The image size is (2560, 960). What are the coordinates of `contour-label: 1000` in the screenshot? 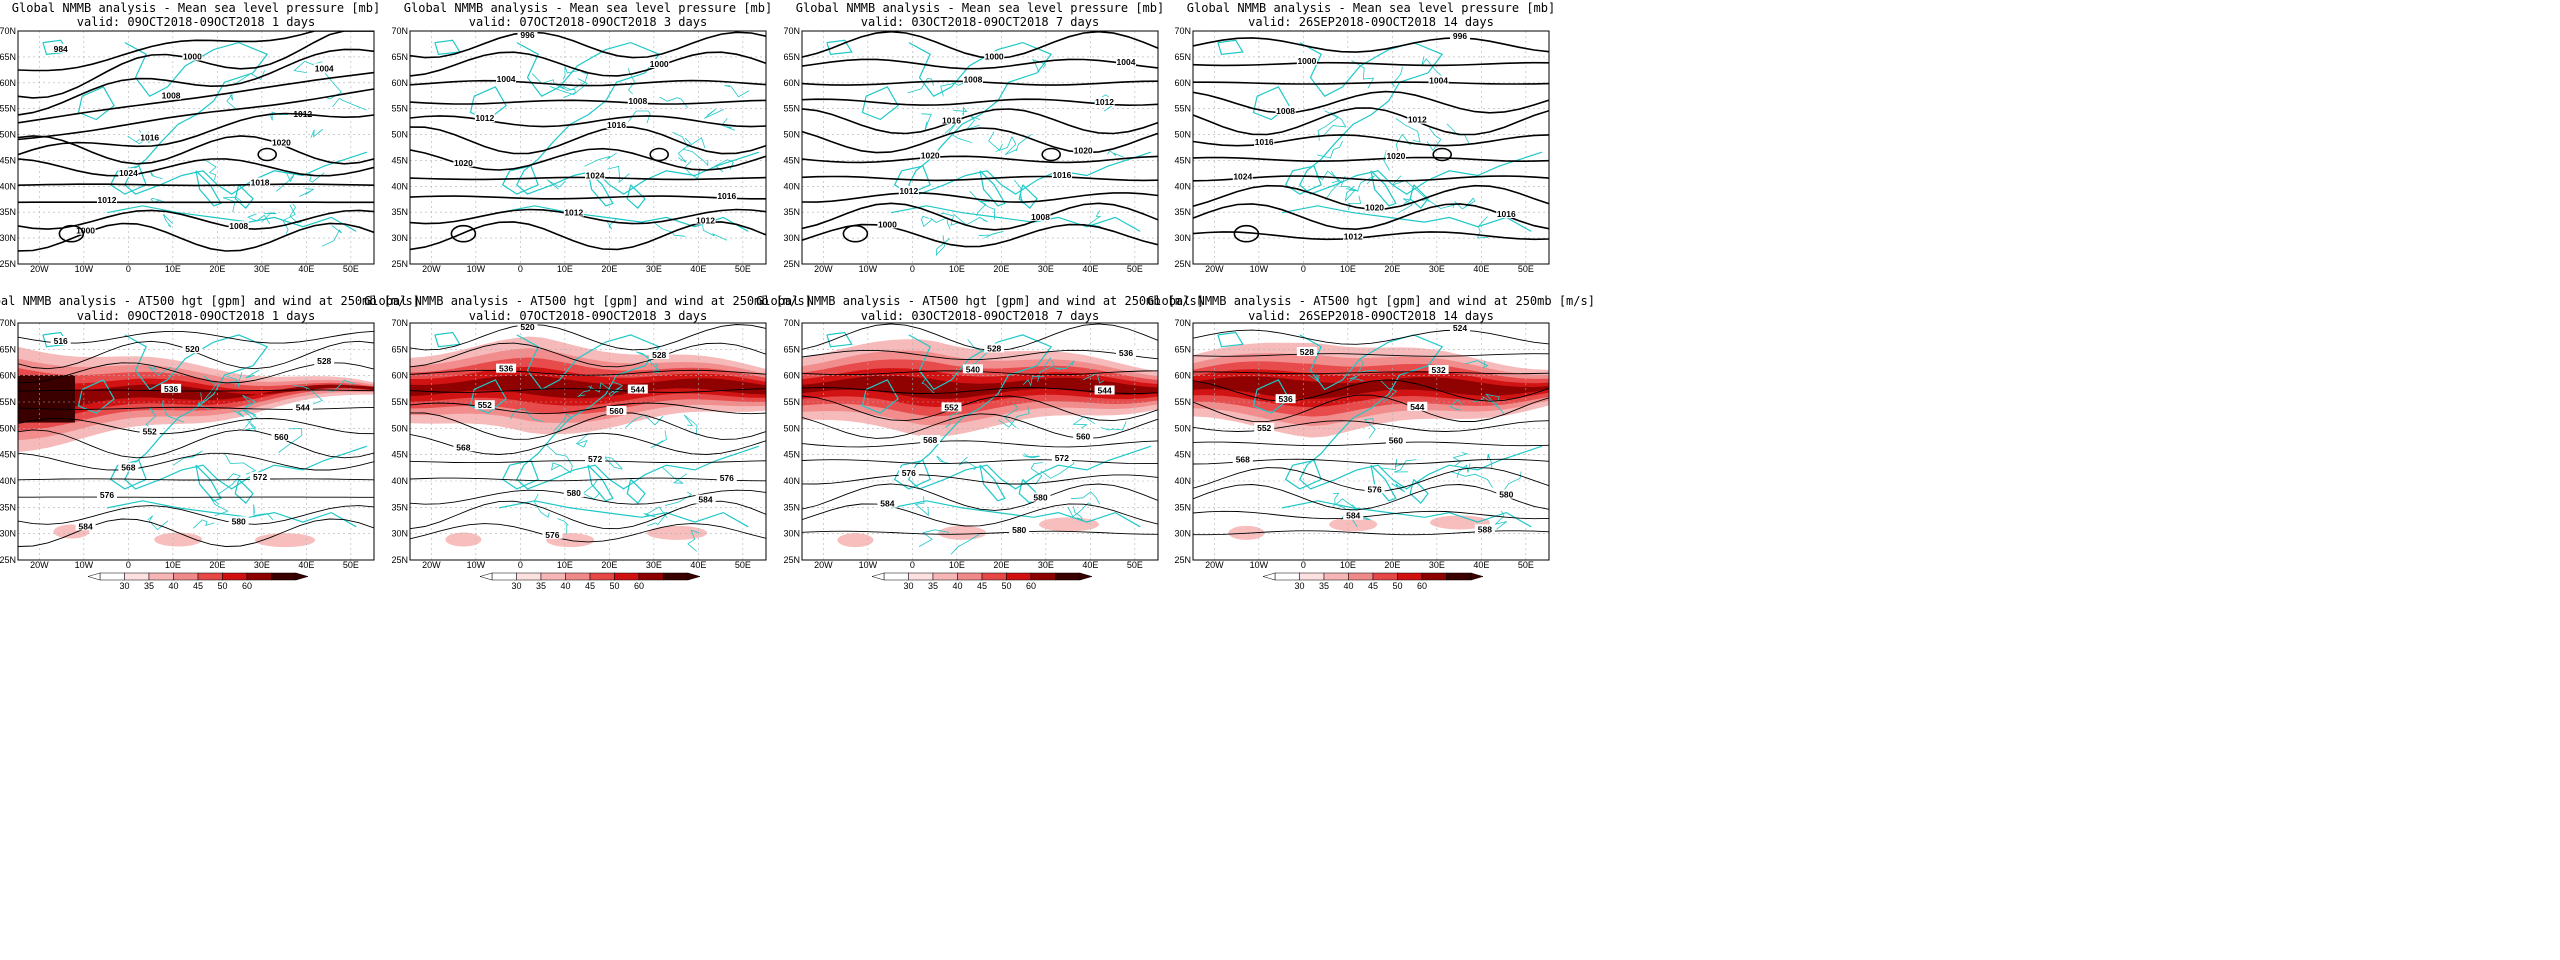 It's located at (887, 224).